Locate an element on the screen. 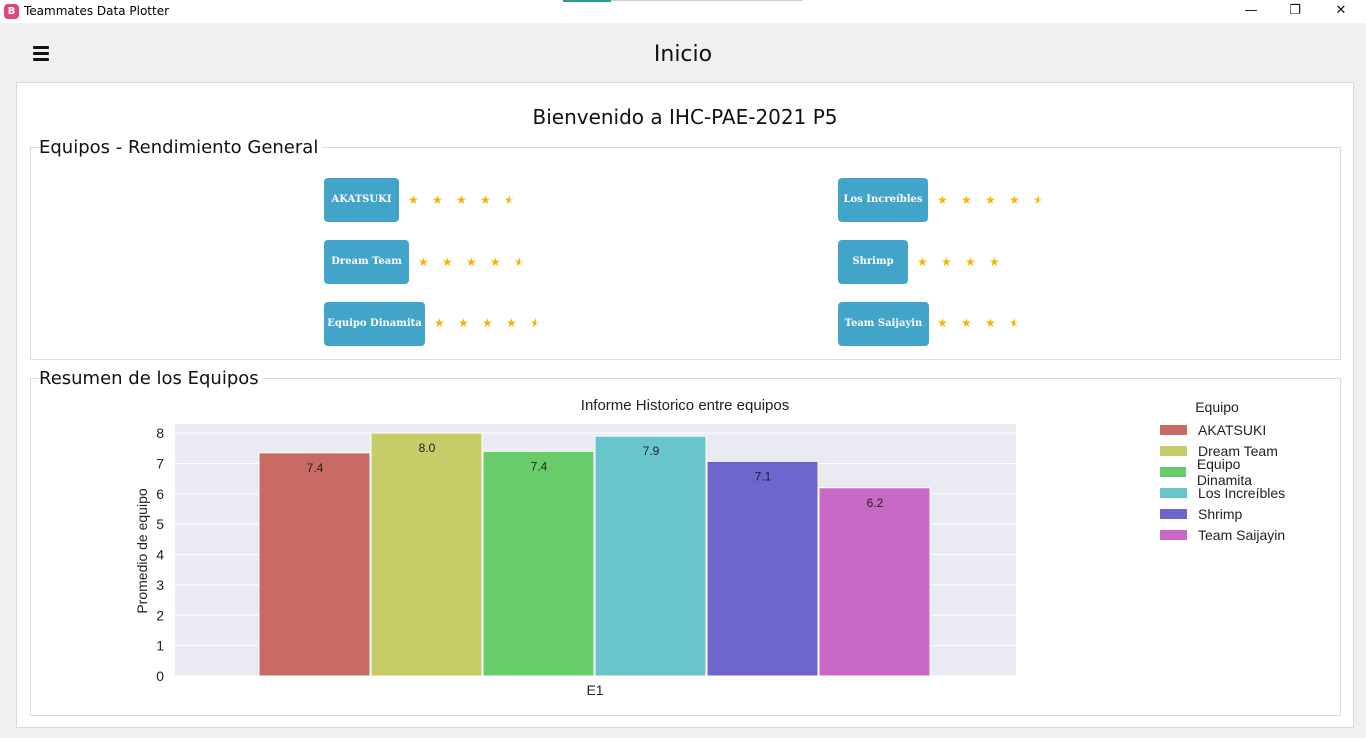  y-tick-label: 5 is located at coordinates (160, 524).